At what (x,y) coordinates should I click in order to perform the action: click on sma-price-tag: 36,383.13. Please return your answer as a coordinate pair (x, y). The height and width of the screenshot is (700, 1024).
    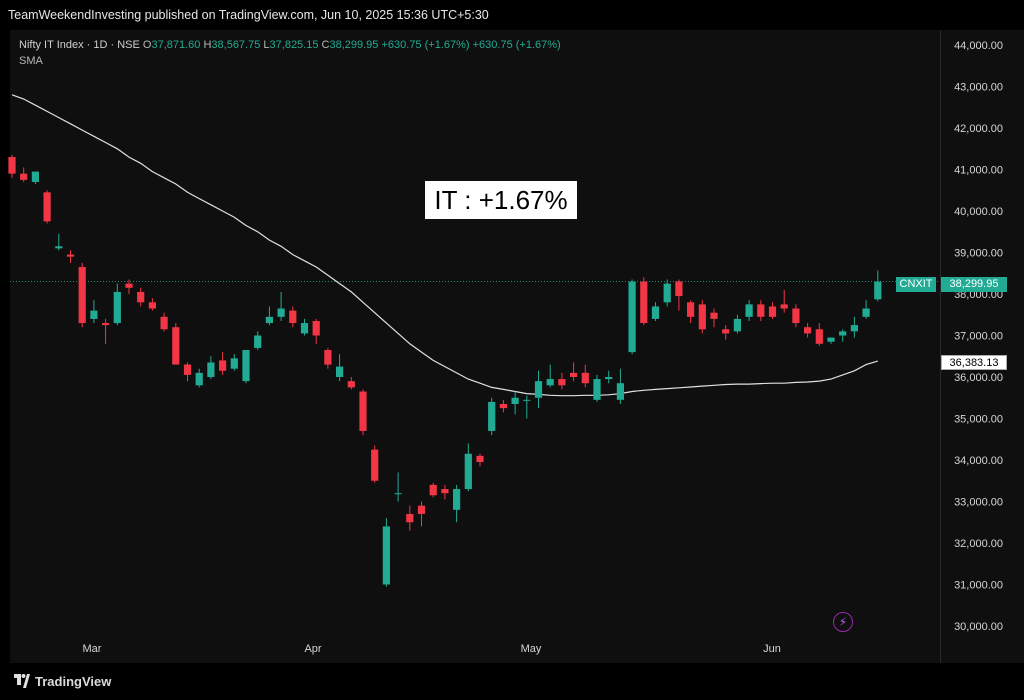
    Looking at the image, I should click on (974, 362).